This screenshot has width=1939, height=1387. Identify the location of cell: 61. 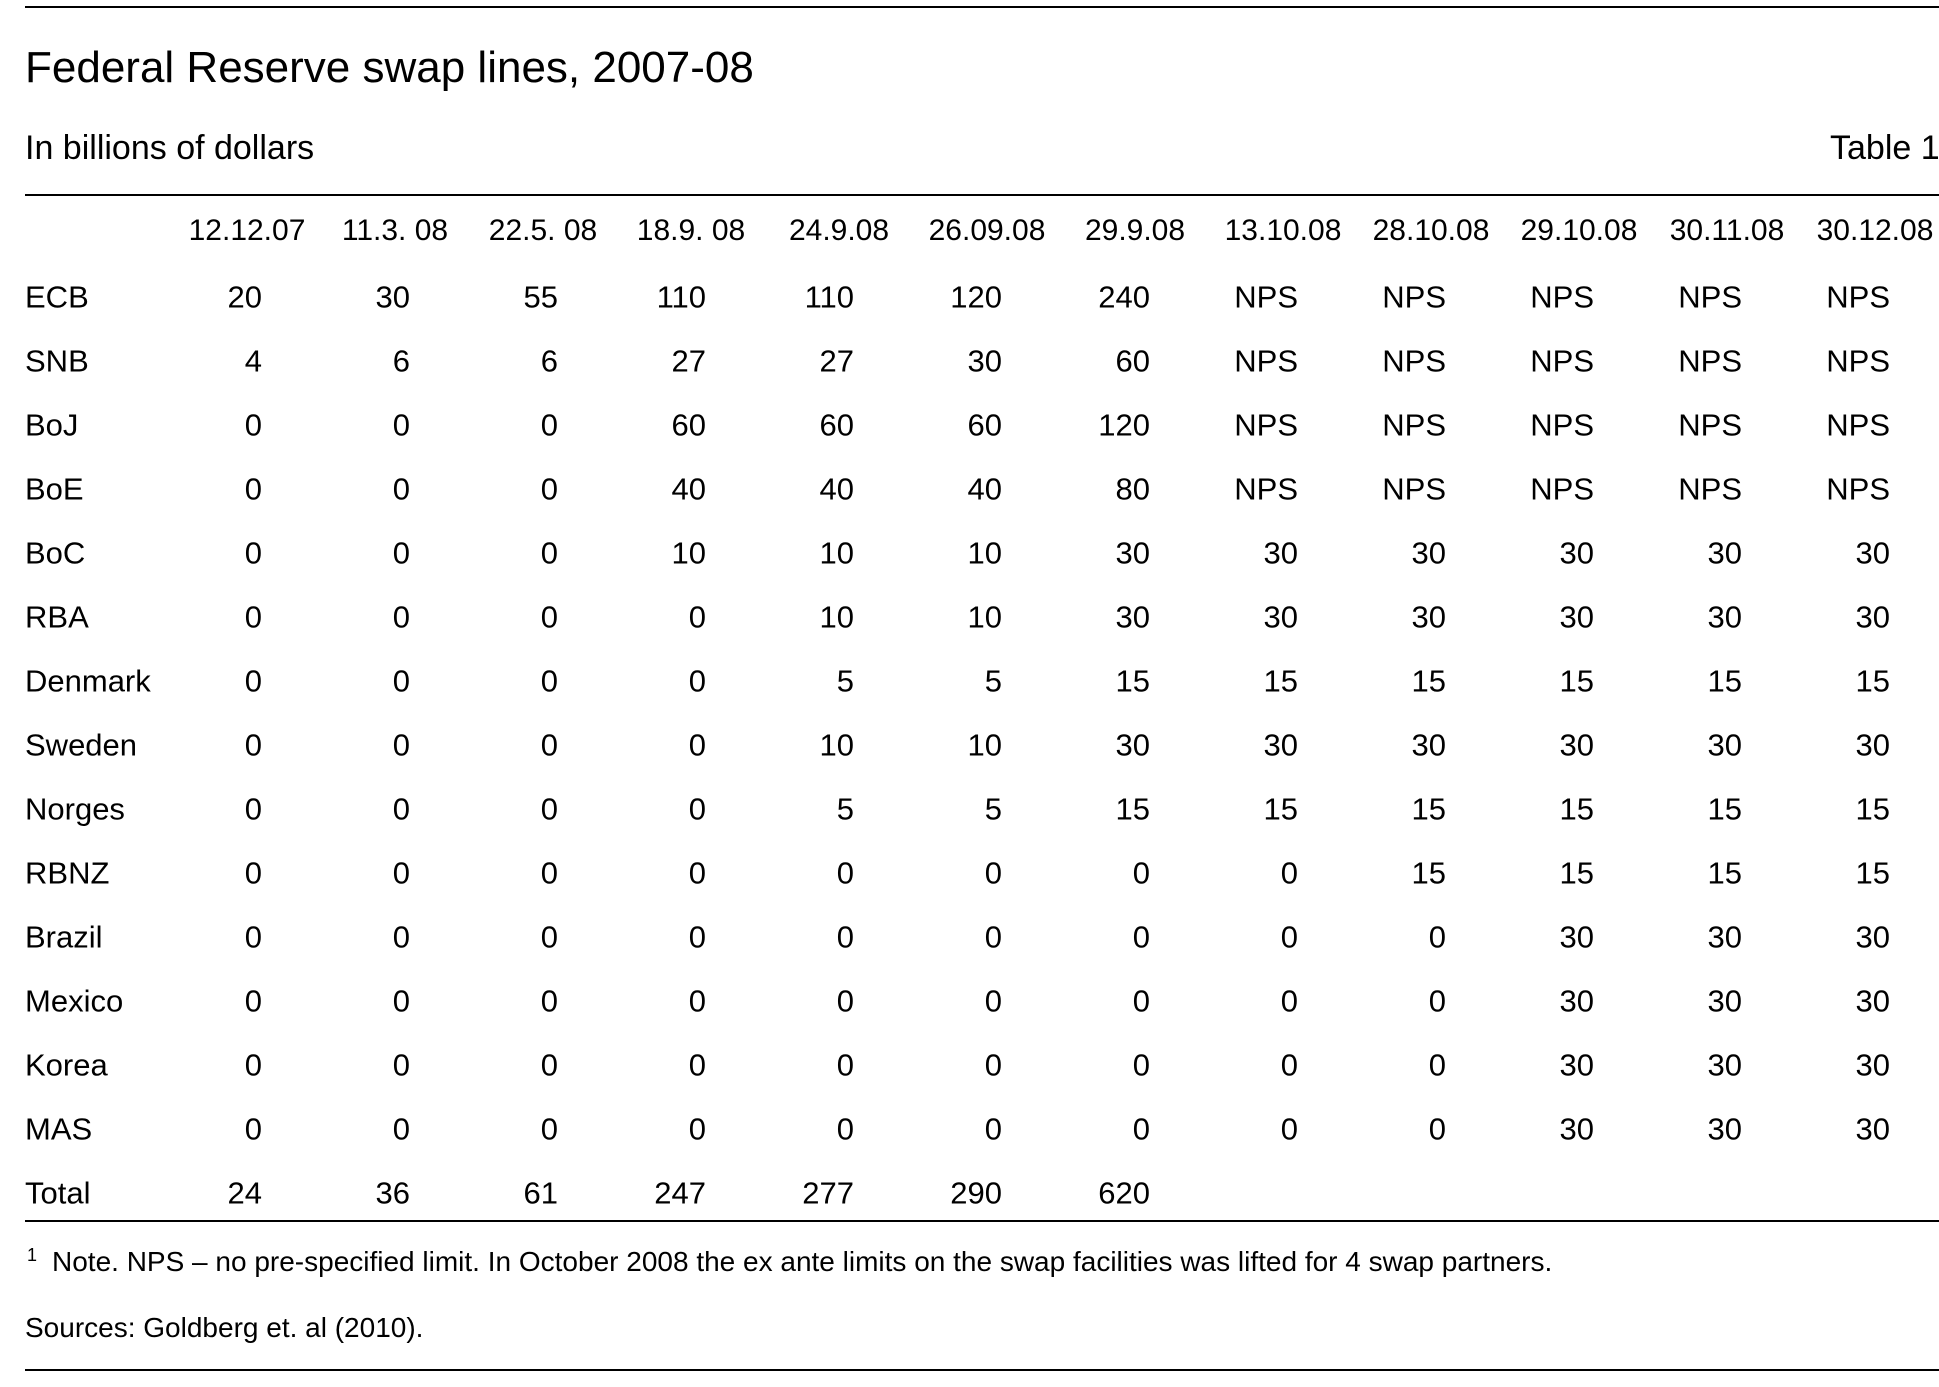
(540, 1193).